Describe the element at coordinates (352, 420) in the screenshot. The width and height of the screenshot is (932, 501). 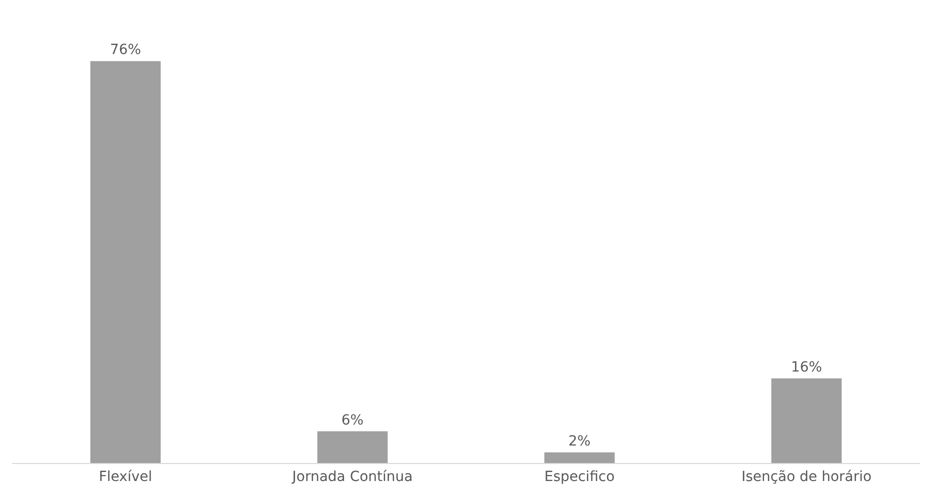
I see `data-label: 6%` at that location.